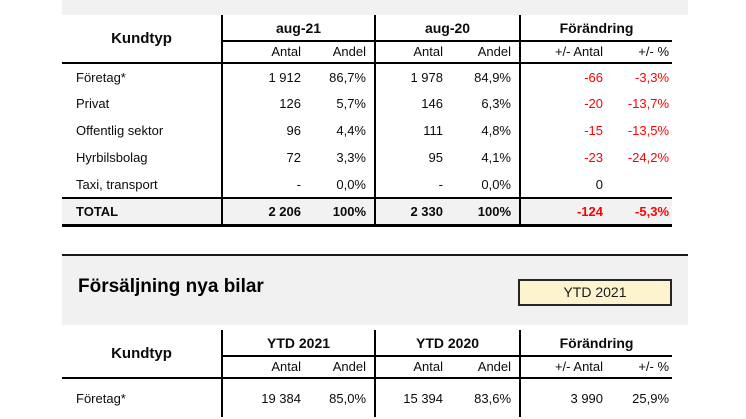 This screenshot has width=746, height=419. Describe the element at coordinates (410, 130) in the screenshot. I see `cell-antal: 111` at that location.